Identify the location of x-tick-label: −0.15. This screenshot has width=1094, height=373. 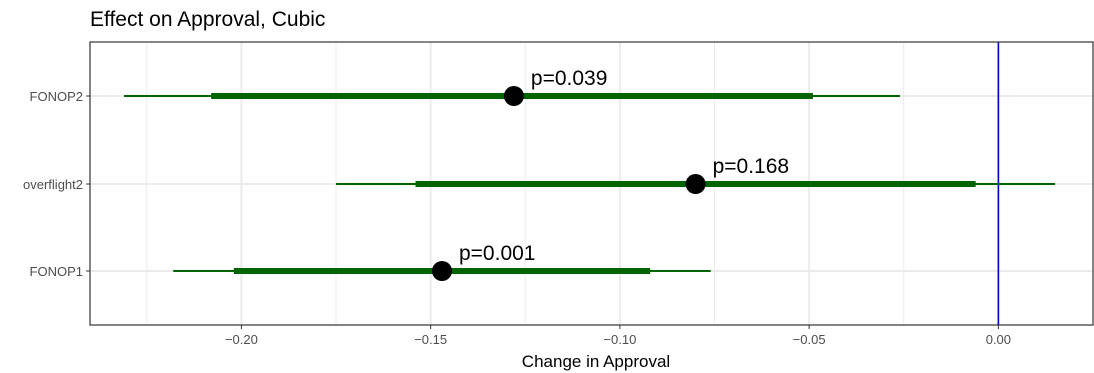
(430, 339).